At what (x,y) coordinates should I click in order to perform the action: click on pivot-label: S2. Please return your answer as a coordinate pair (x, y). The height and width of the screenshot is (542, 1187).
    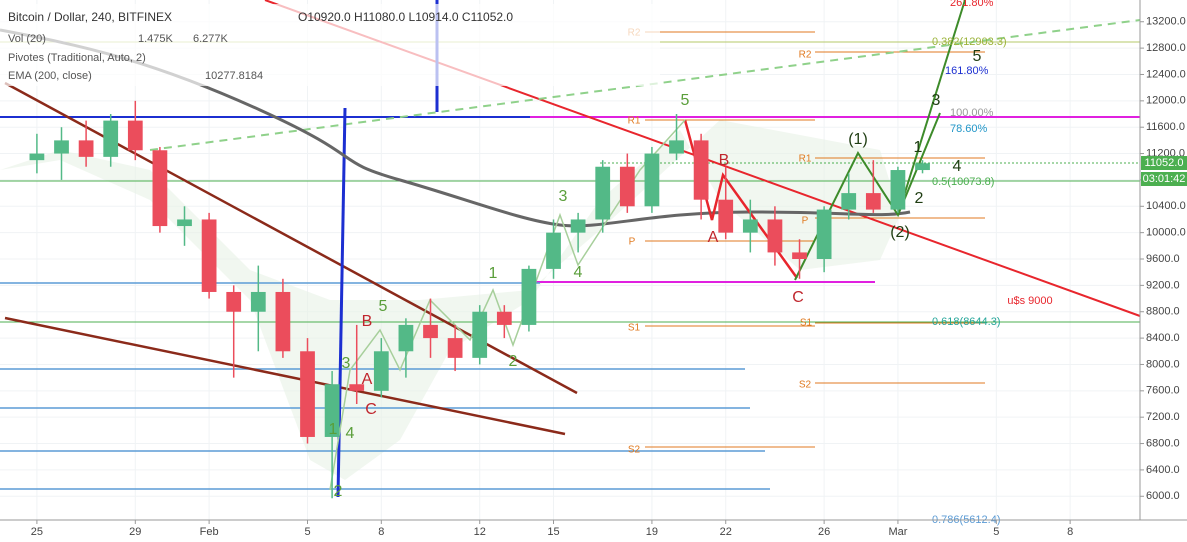
    Looking at the image, I should click on (634, 450).